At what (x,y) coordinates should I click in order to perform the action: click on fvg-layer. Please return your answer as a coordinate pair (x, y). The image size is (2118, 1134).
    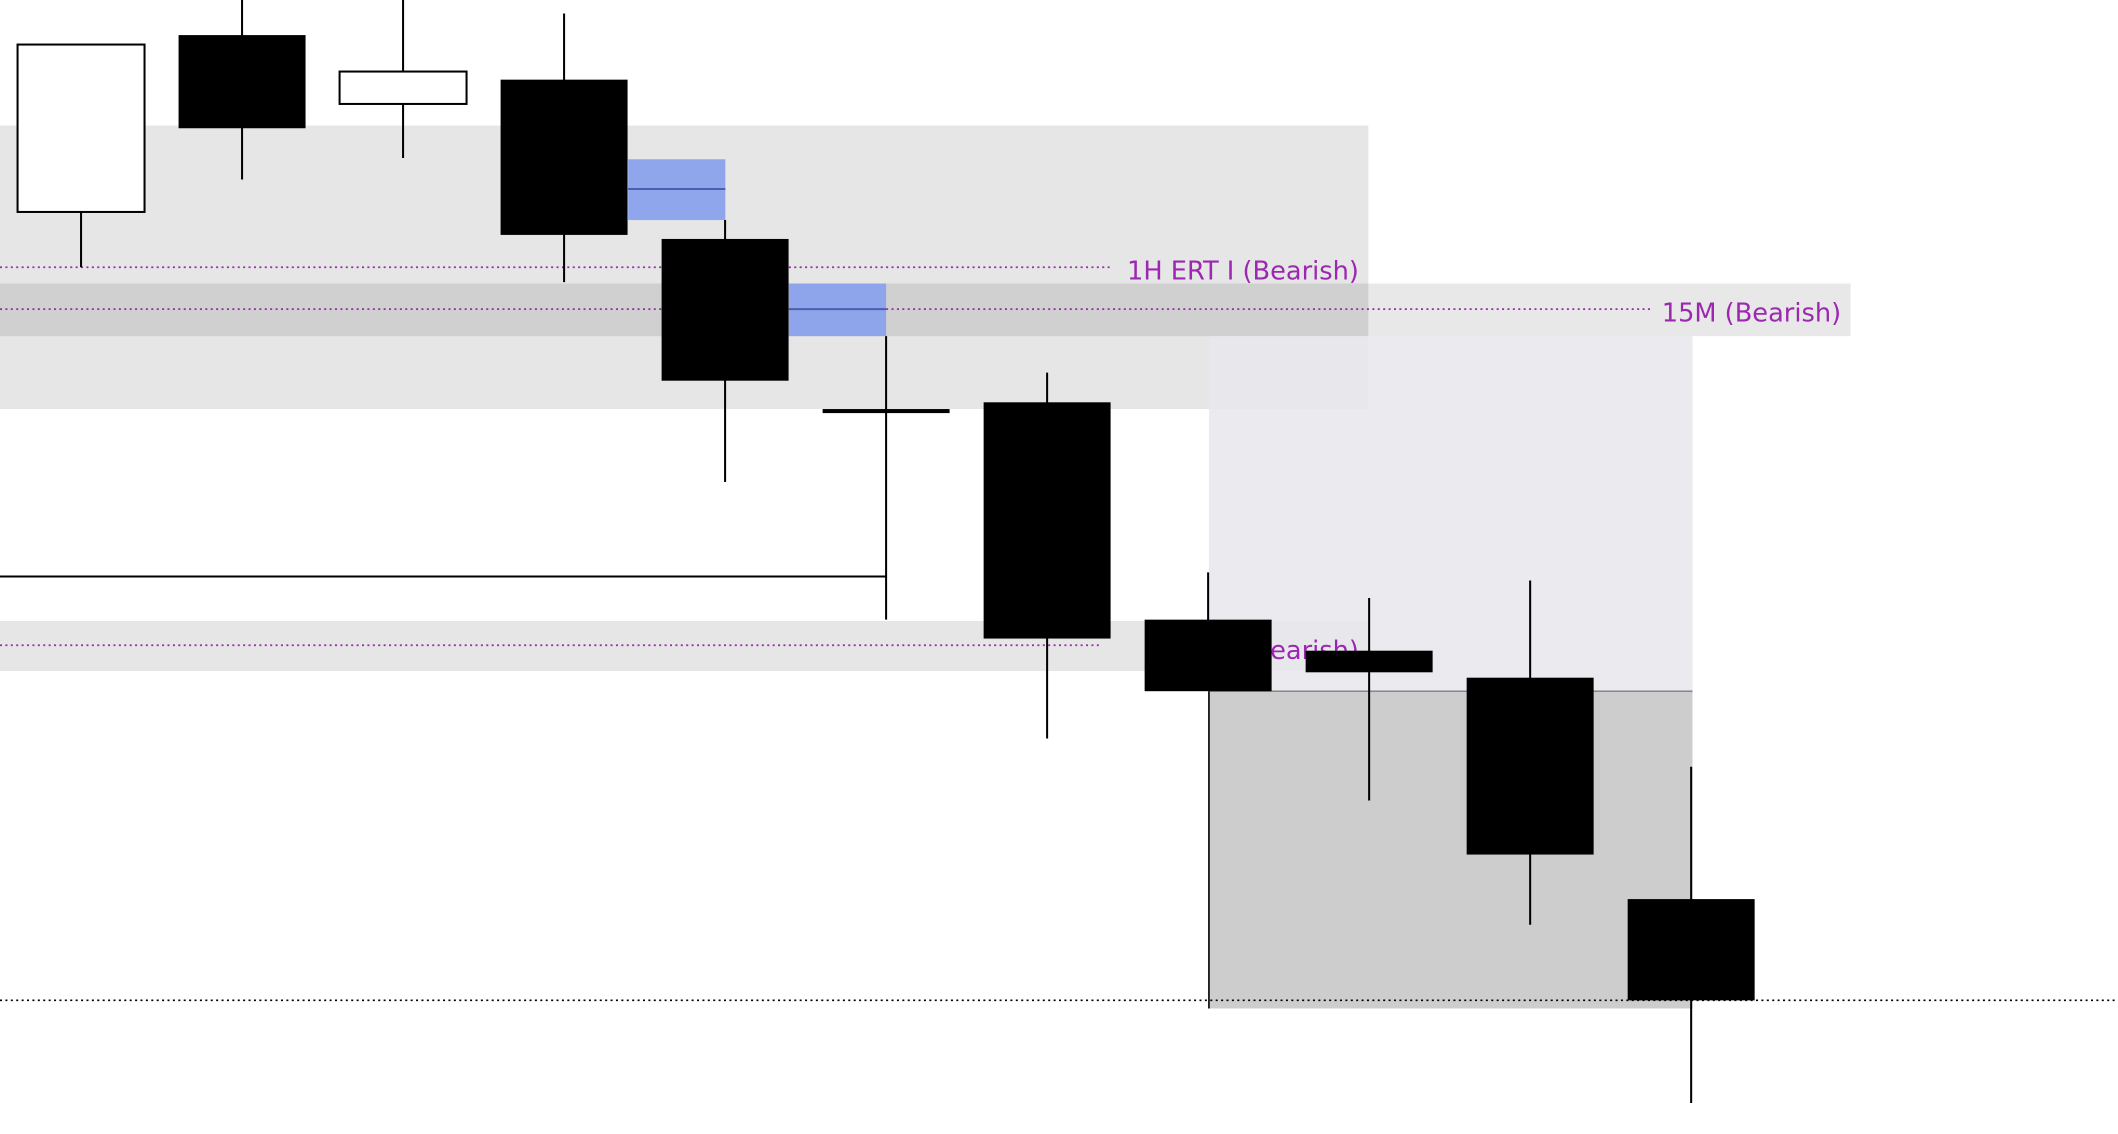
    Looking at the image, I should click on (757, 248).